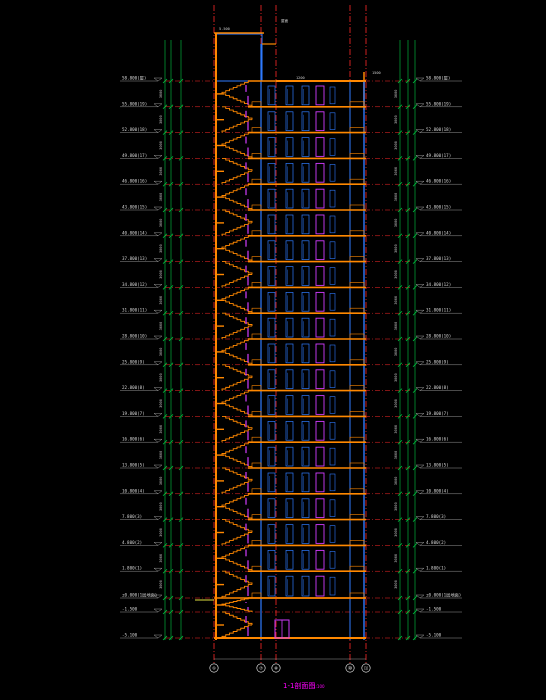 The image size is (546, 700). What do you see at coordinates (438, 258) in the screenshot?
I see `elevation-label: 37.800(13)` at bounding box center [438, 258].